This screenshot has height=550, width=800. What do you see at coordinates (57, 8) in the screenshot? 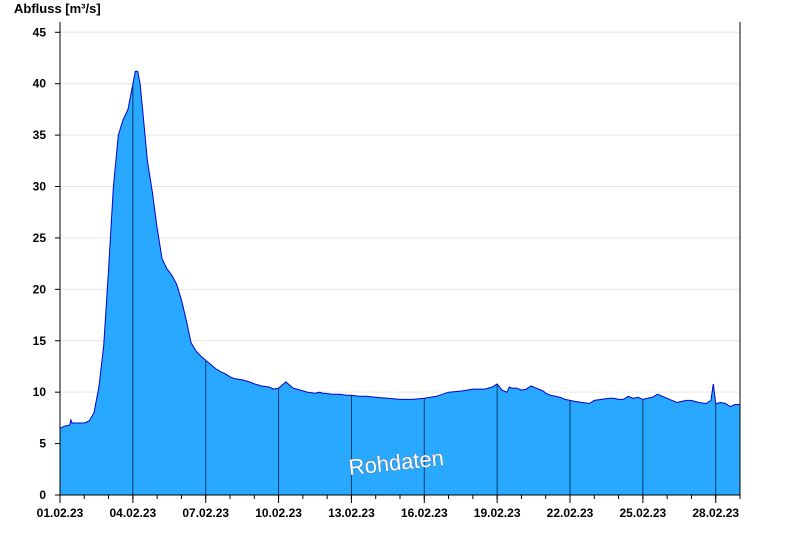
I see `y-axis-label: Abfluss [m³/s]` at bounding box center [57, 8].